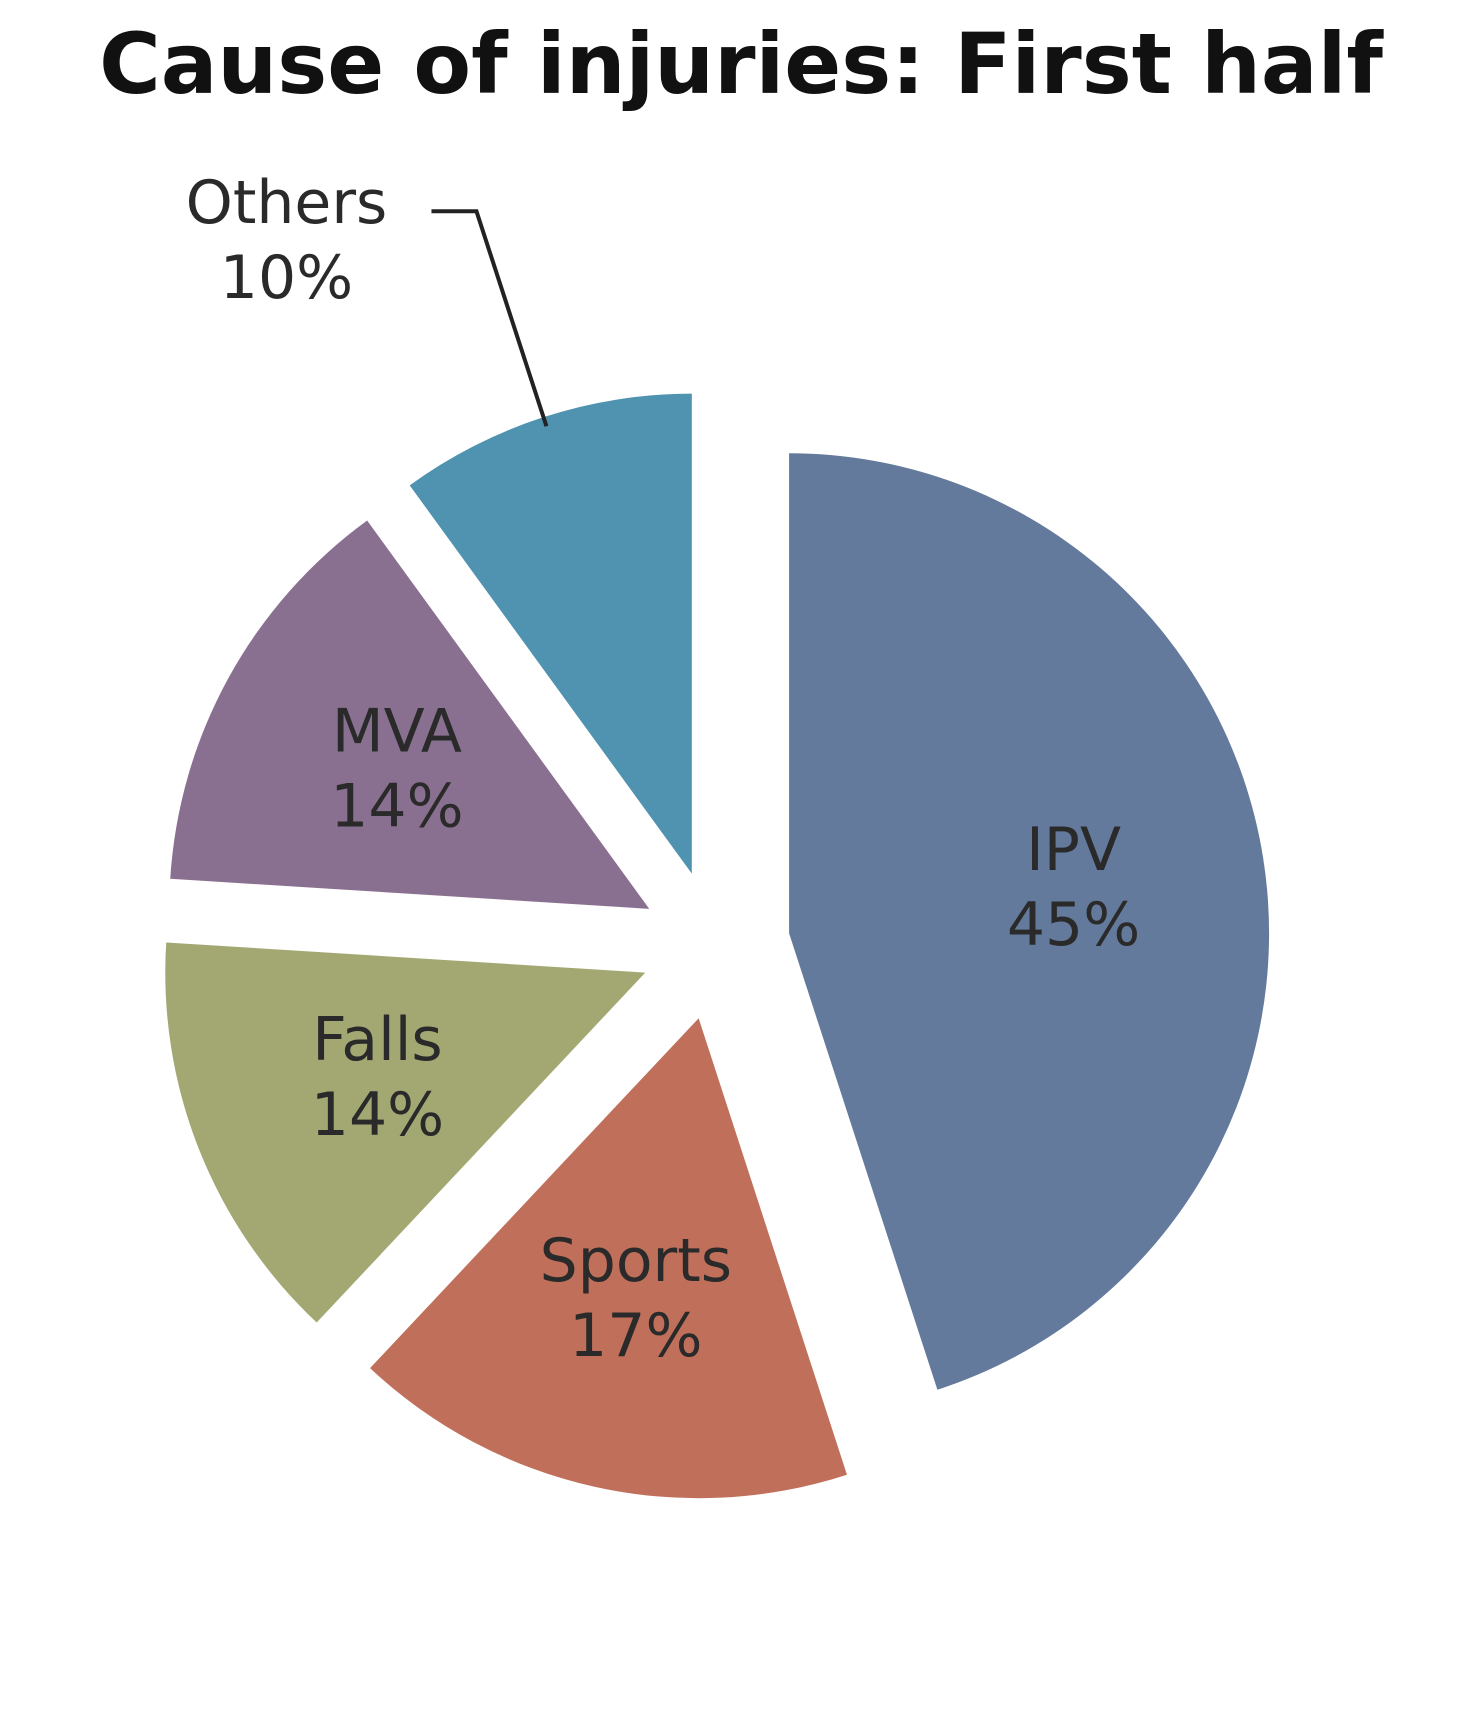 This screenshot has height=1734, width=1482. I want to click on slice-value-label: 17%, so click(635, 1336).